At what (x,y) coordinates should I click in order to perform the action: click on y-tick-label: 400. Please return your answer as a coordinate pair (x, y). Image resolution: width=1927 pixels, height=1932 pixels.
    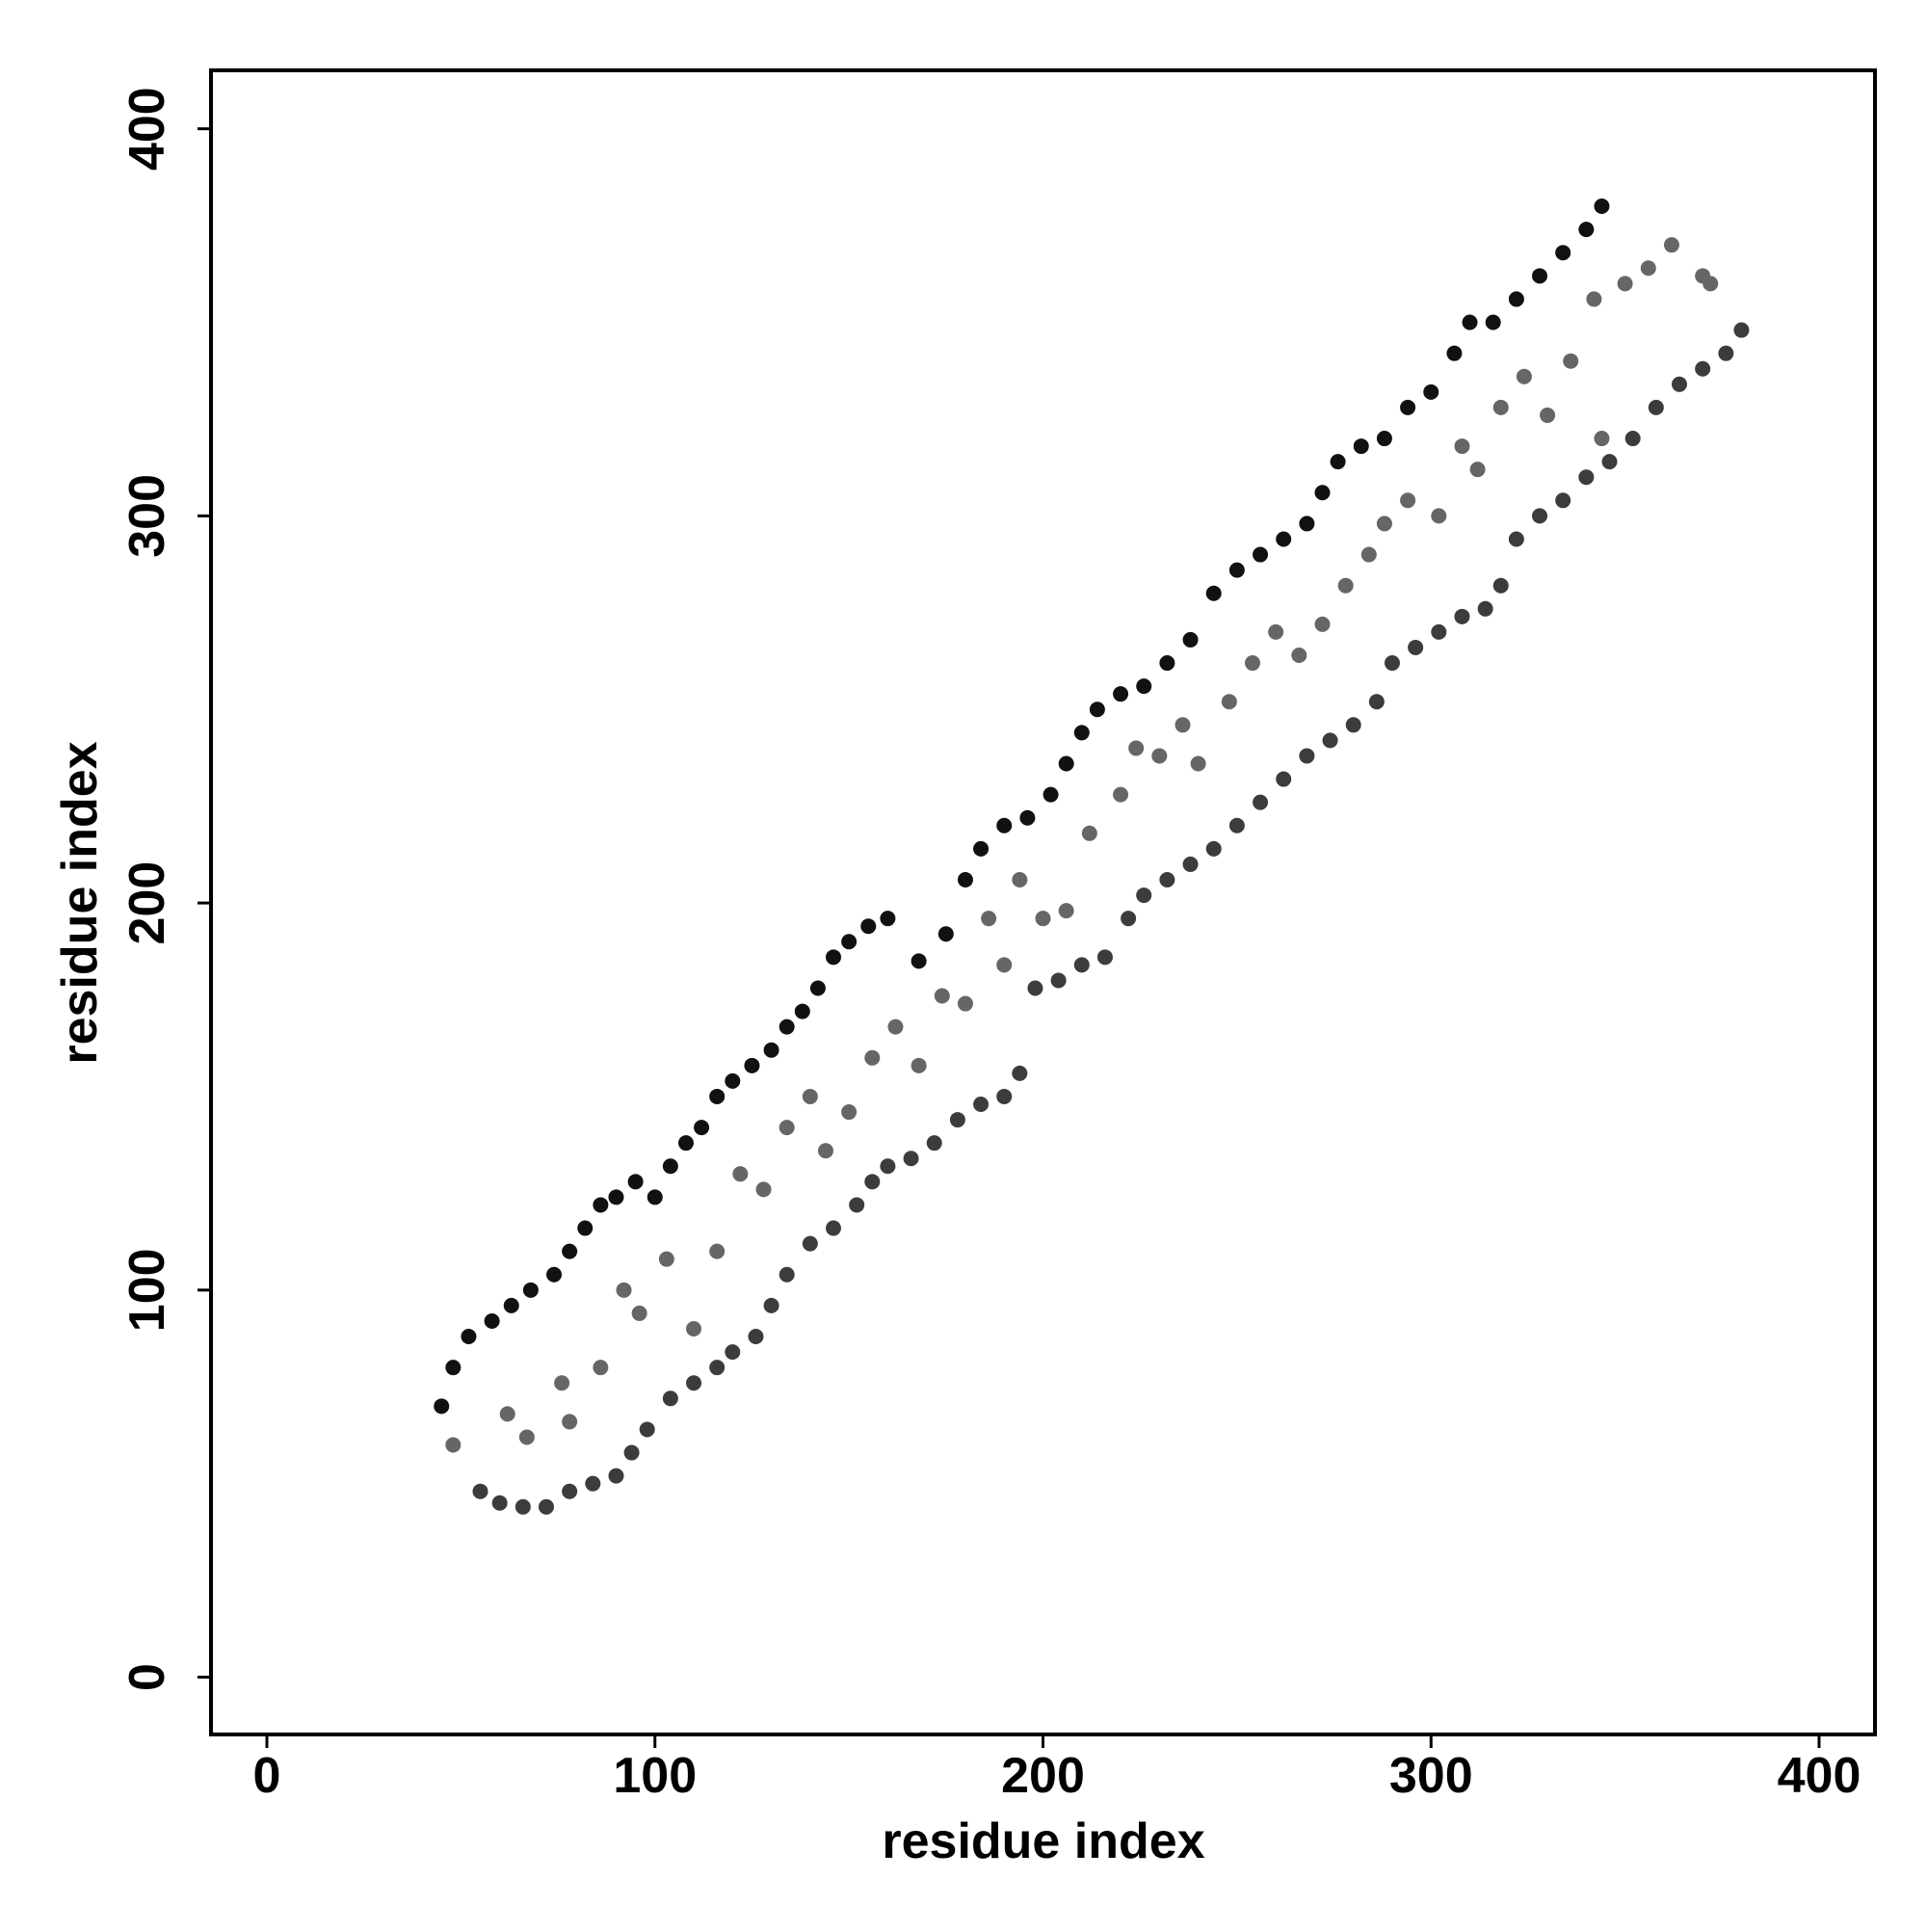
    Looking at the image, I should click on (147, 129).